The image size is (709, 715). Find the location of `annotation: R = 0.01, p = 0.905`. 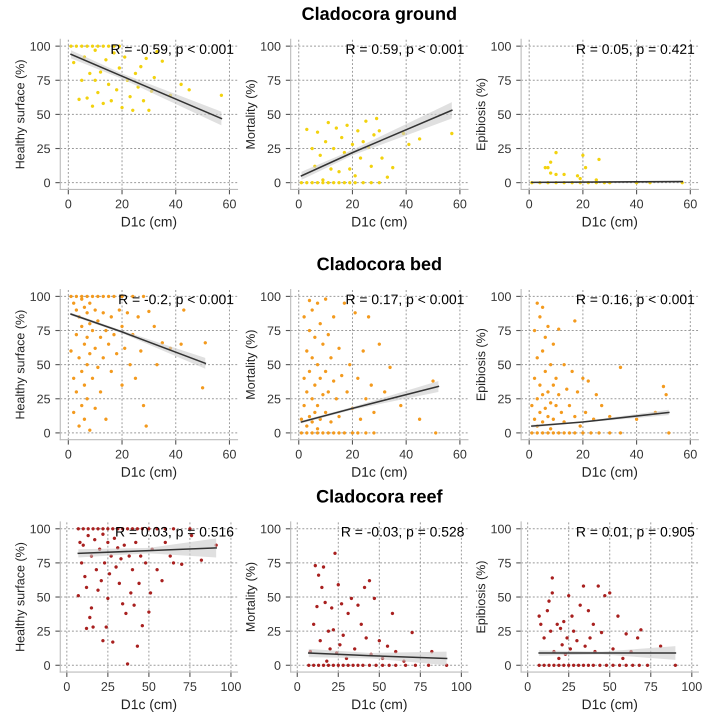

annotation: R = 0.01, p = 0.905 is located at coordinates (635, 533).